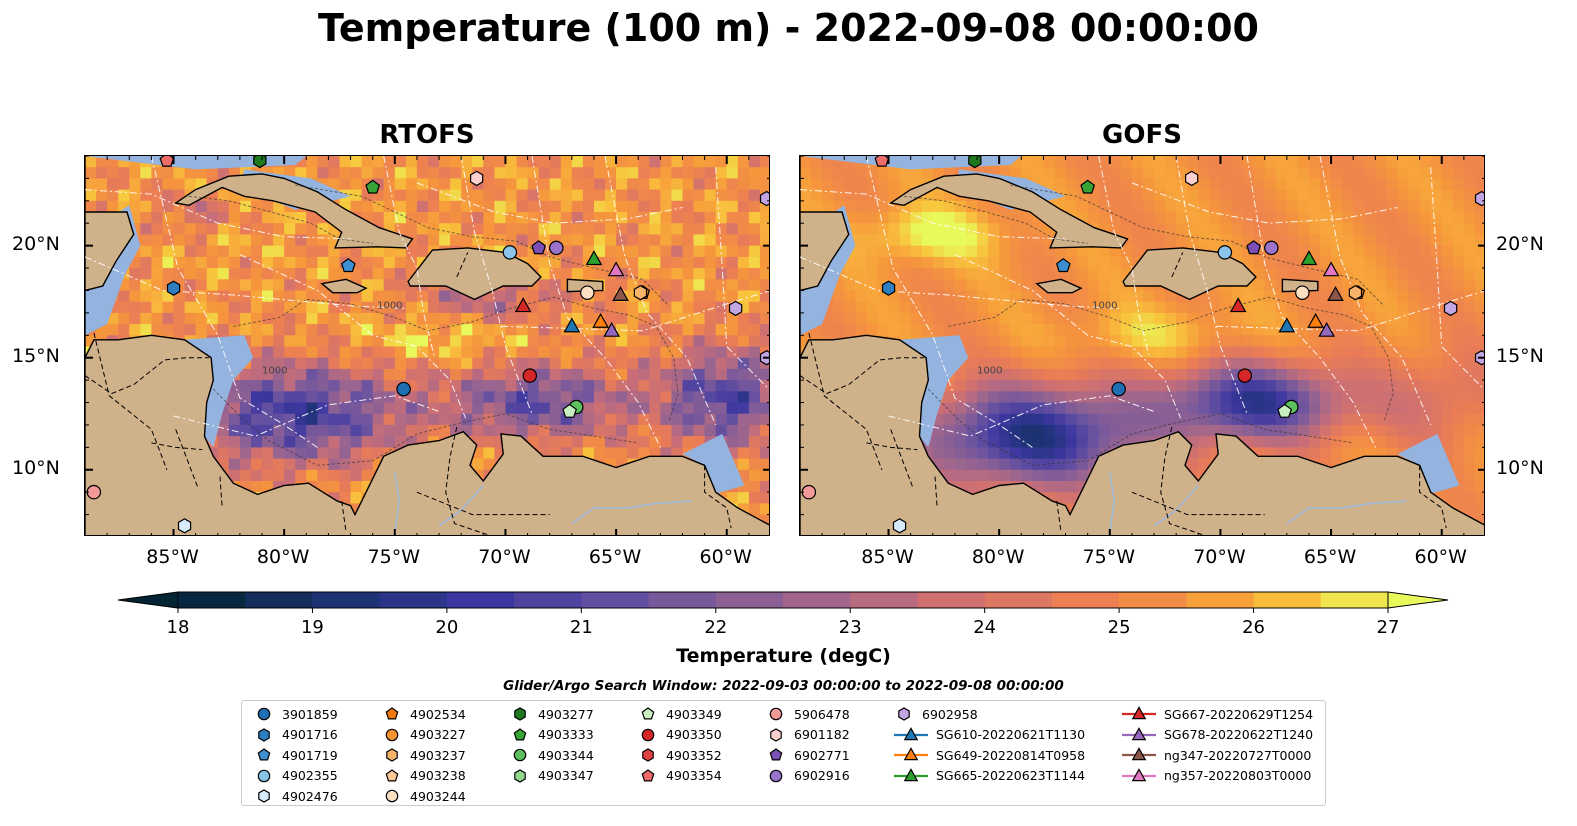 The image size is (1577, 826). Describe the element at coordinates (438, 796) in the screenshot. I see `legend-label: 4903244` at that location.